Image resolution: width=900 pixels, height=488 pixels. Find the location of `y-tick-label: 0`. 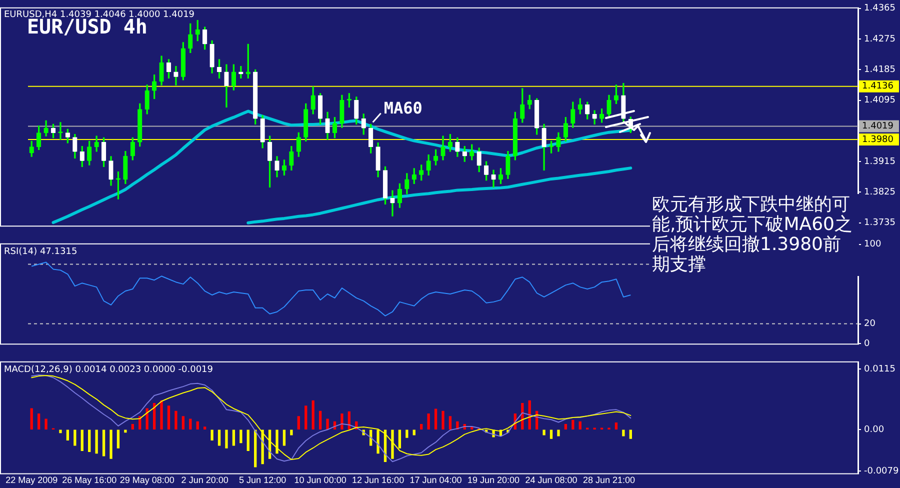

y-tick-label: 0 is located at coordinates (867, 343).